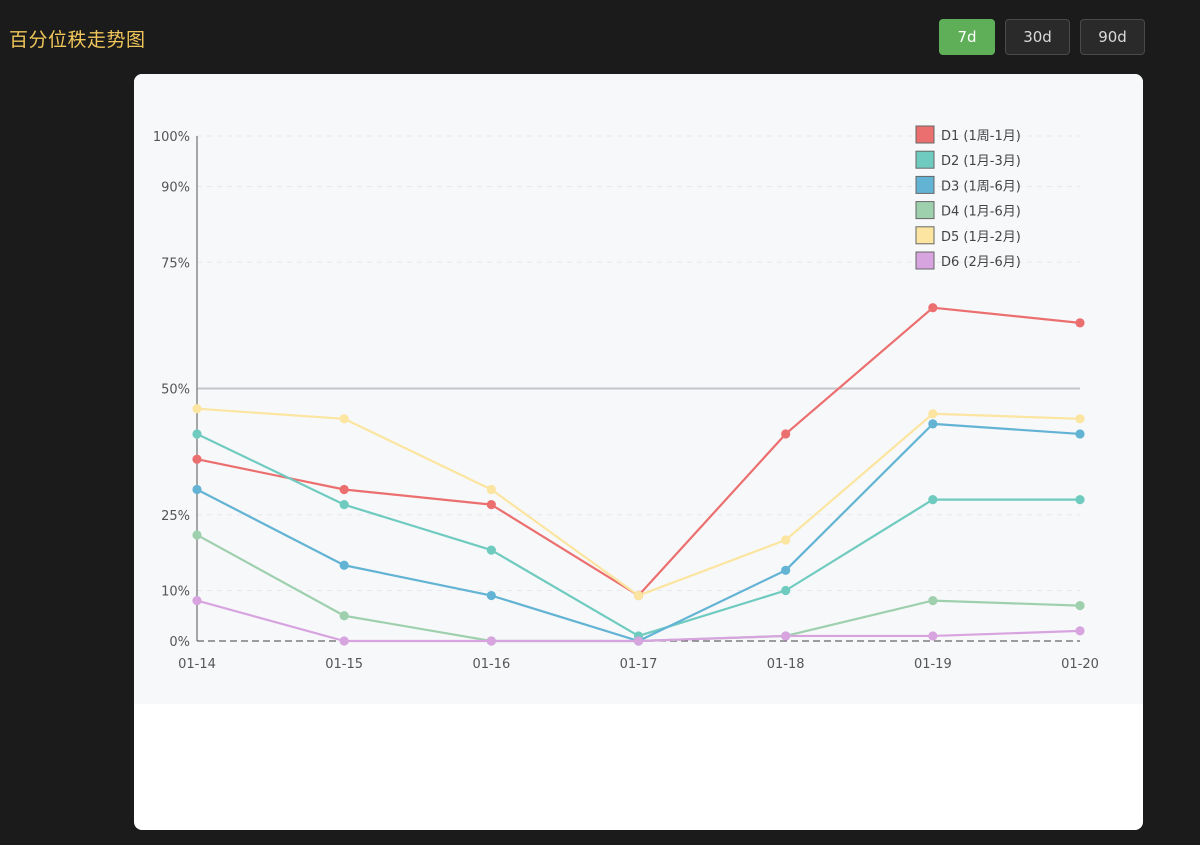 This screenshot has width=1200, height=845. I want to click on x-tick-label: 01-20, so click(1080, 664).